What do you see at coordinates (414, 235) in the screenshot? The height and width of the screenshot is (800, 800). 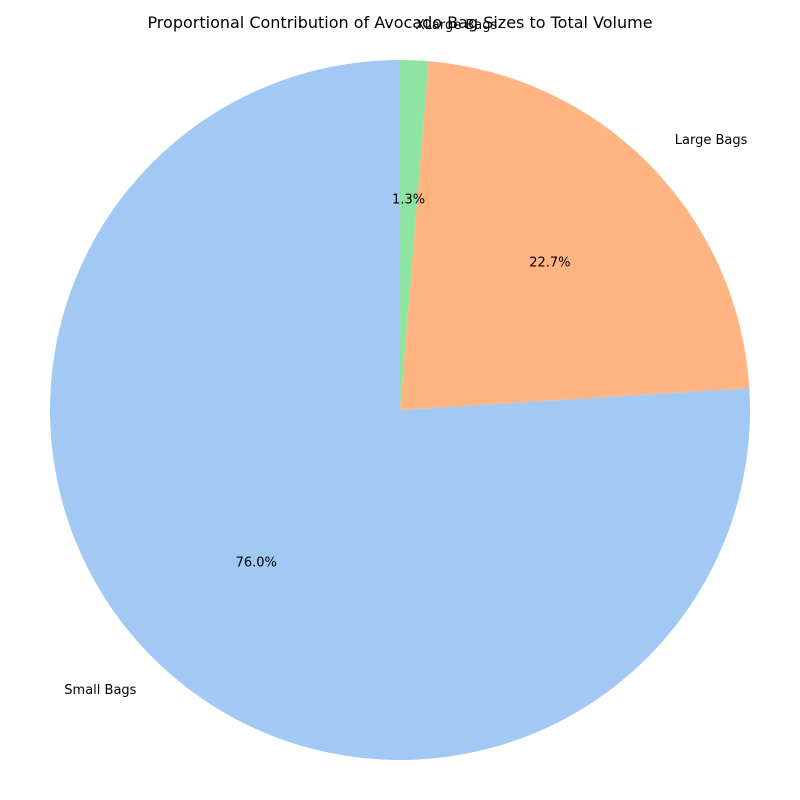 I see `pie-slice-xlarge-bags` at bounding box center [414, 235].